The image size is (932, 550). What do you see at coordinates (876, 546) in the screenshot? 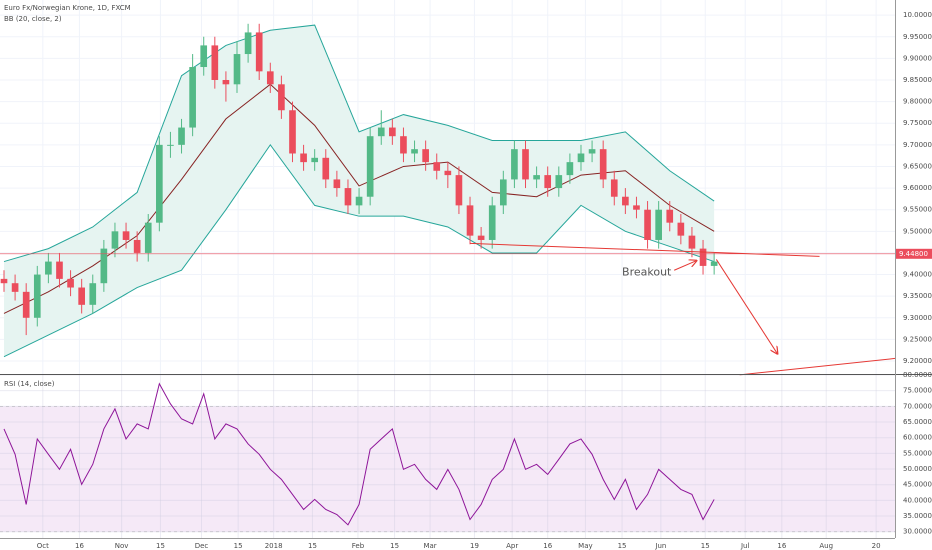
I see `x-tick-label: 20` at bounding box center [876, 546].